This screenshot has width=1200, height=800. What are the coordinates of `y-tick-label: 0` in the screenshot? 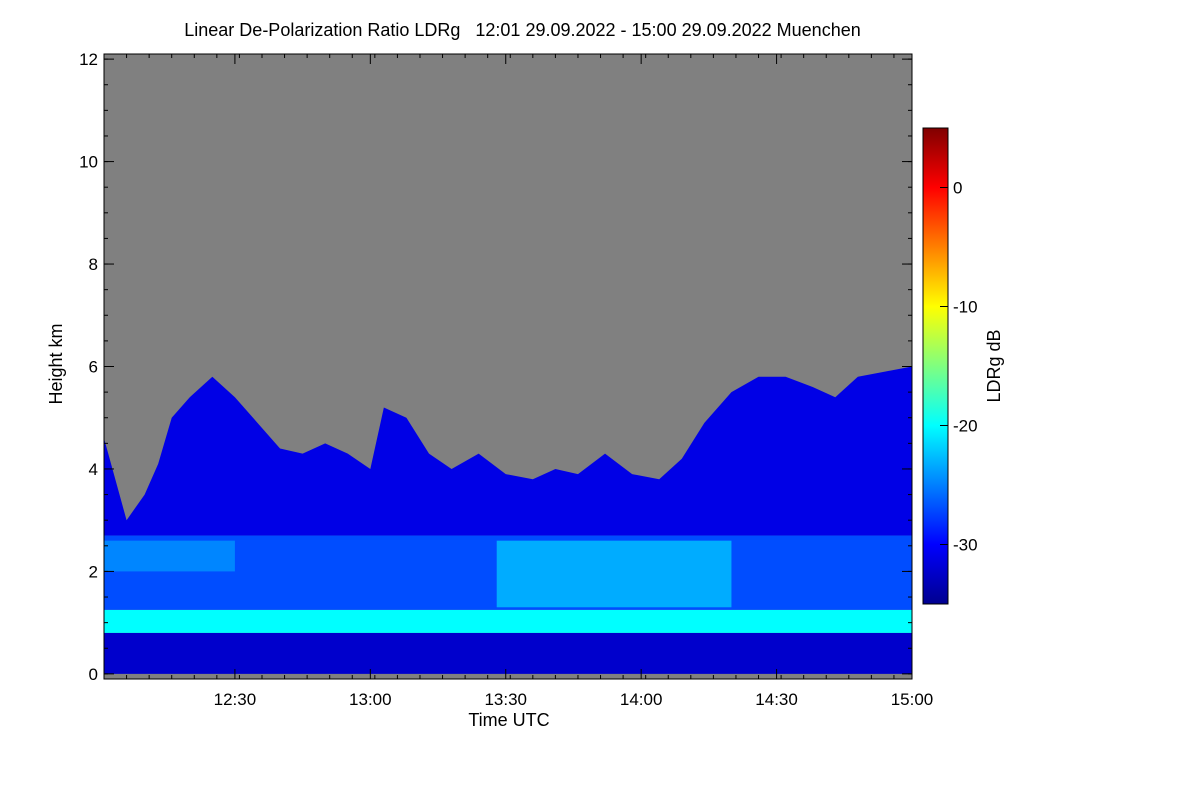 It's located at (93, 674).